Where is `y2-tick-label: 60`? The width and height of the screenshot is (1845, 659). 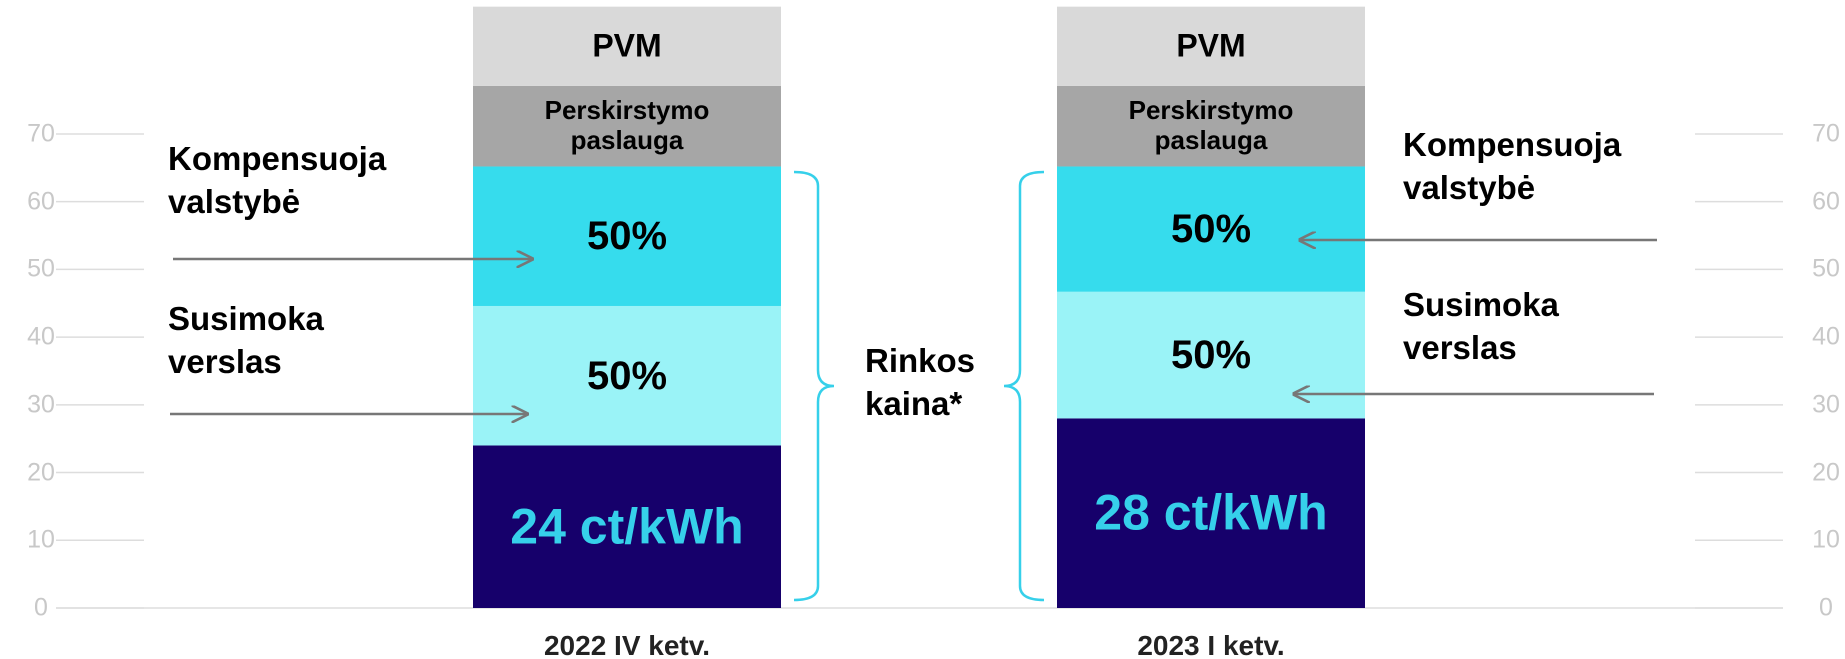
y2-tick-label: 60 is located at coordinates (1826, 201).